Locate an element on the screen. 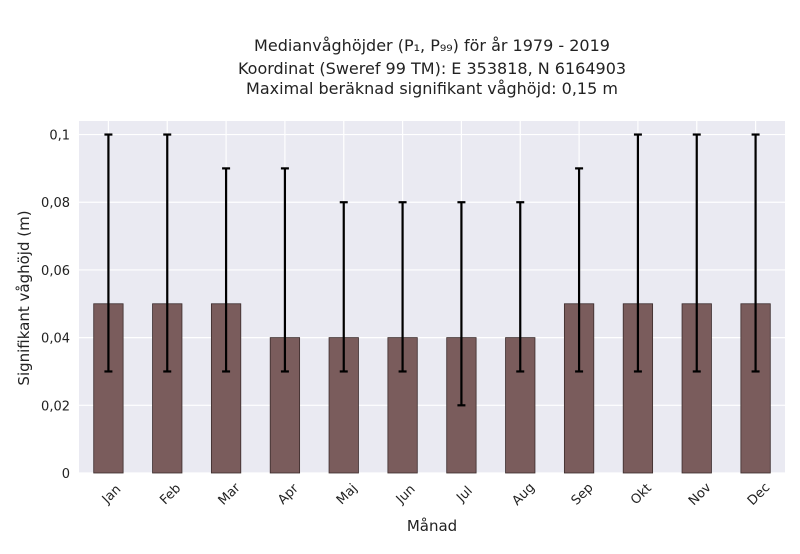 This screenshot has height=554, width=800. x-axis-label: Månad is located at coordinates (432, 526).